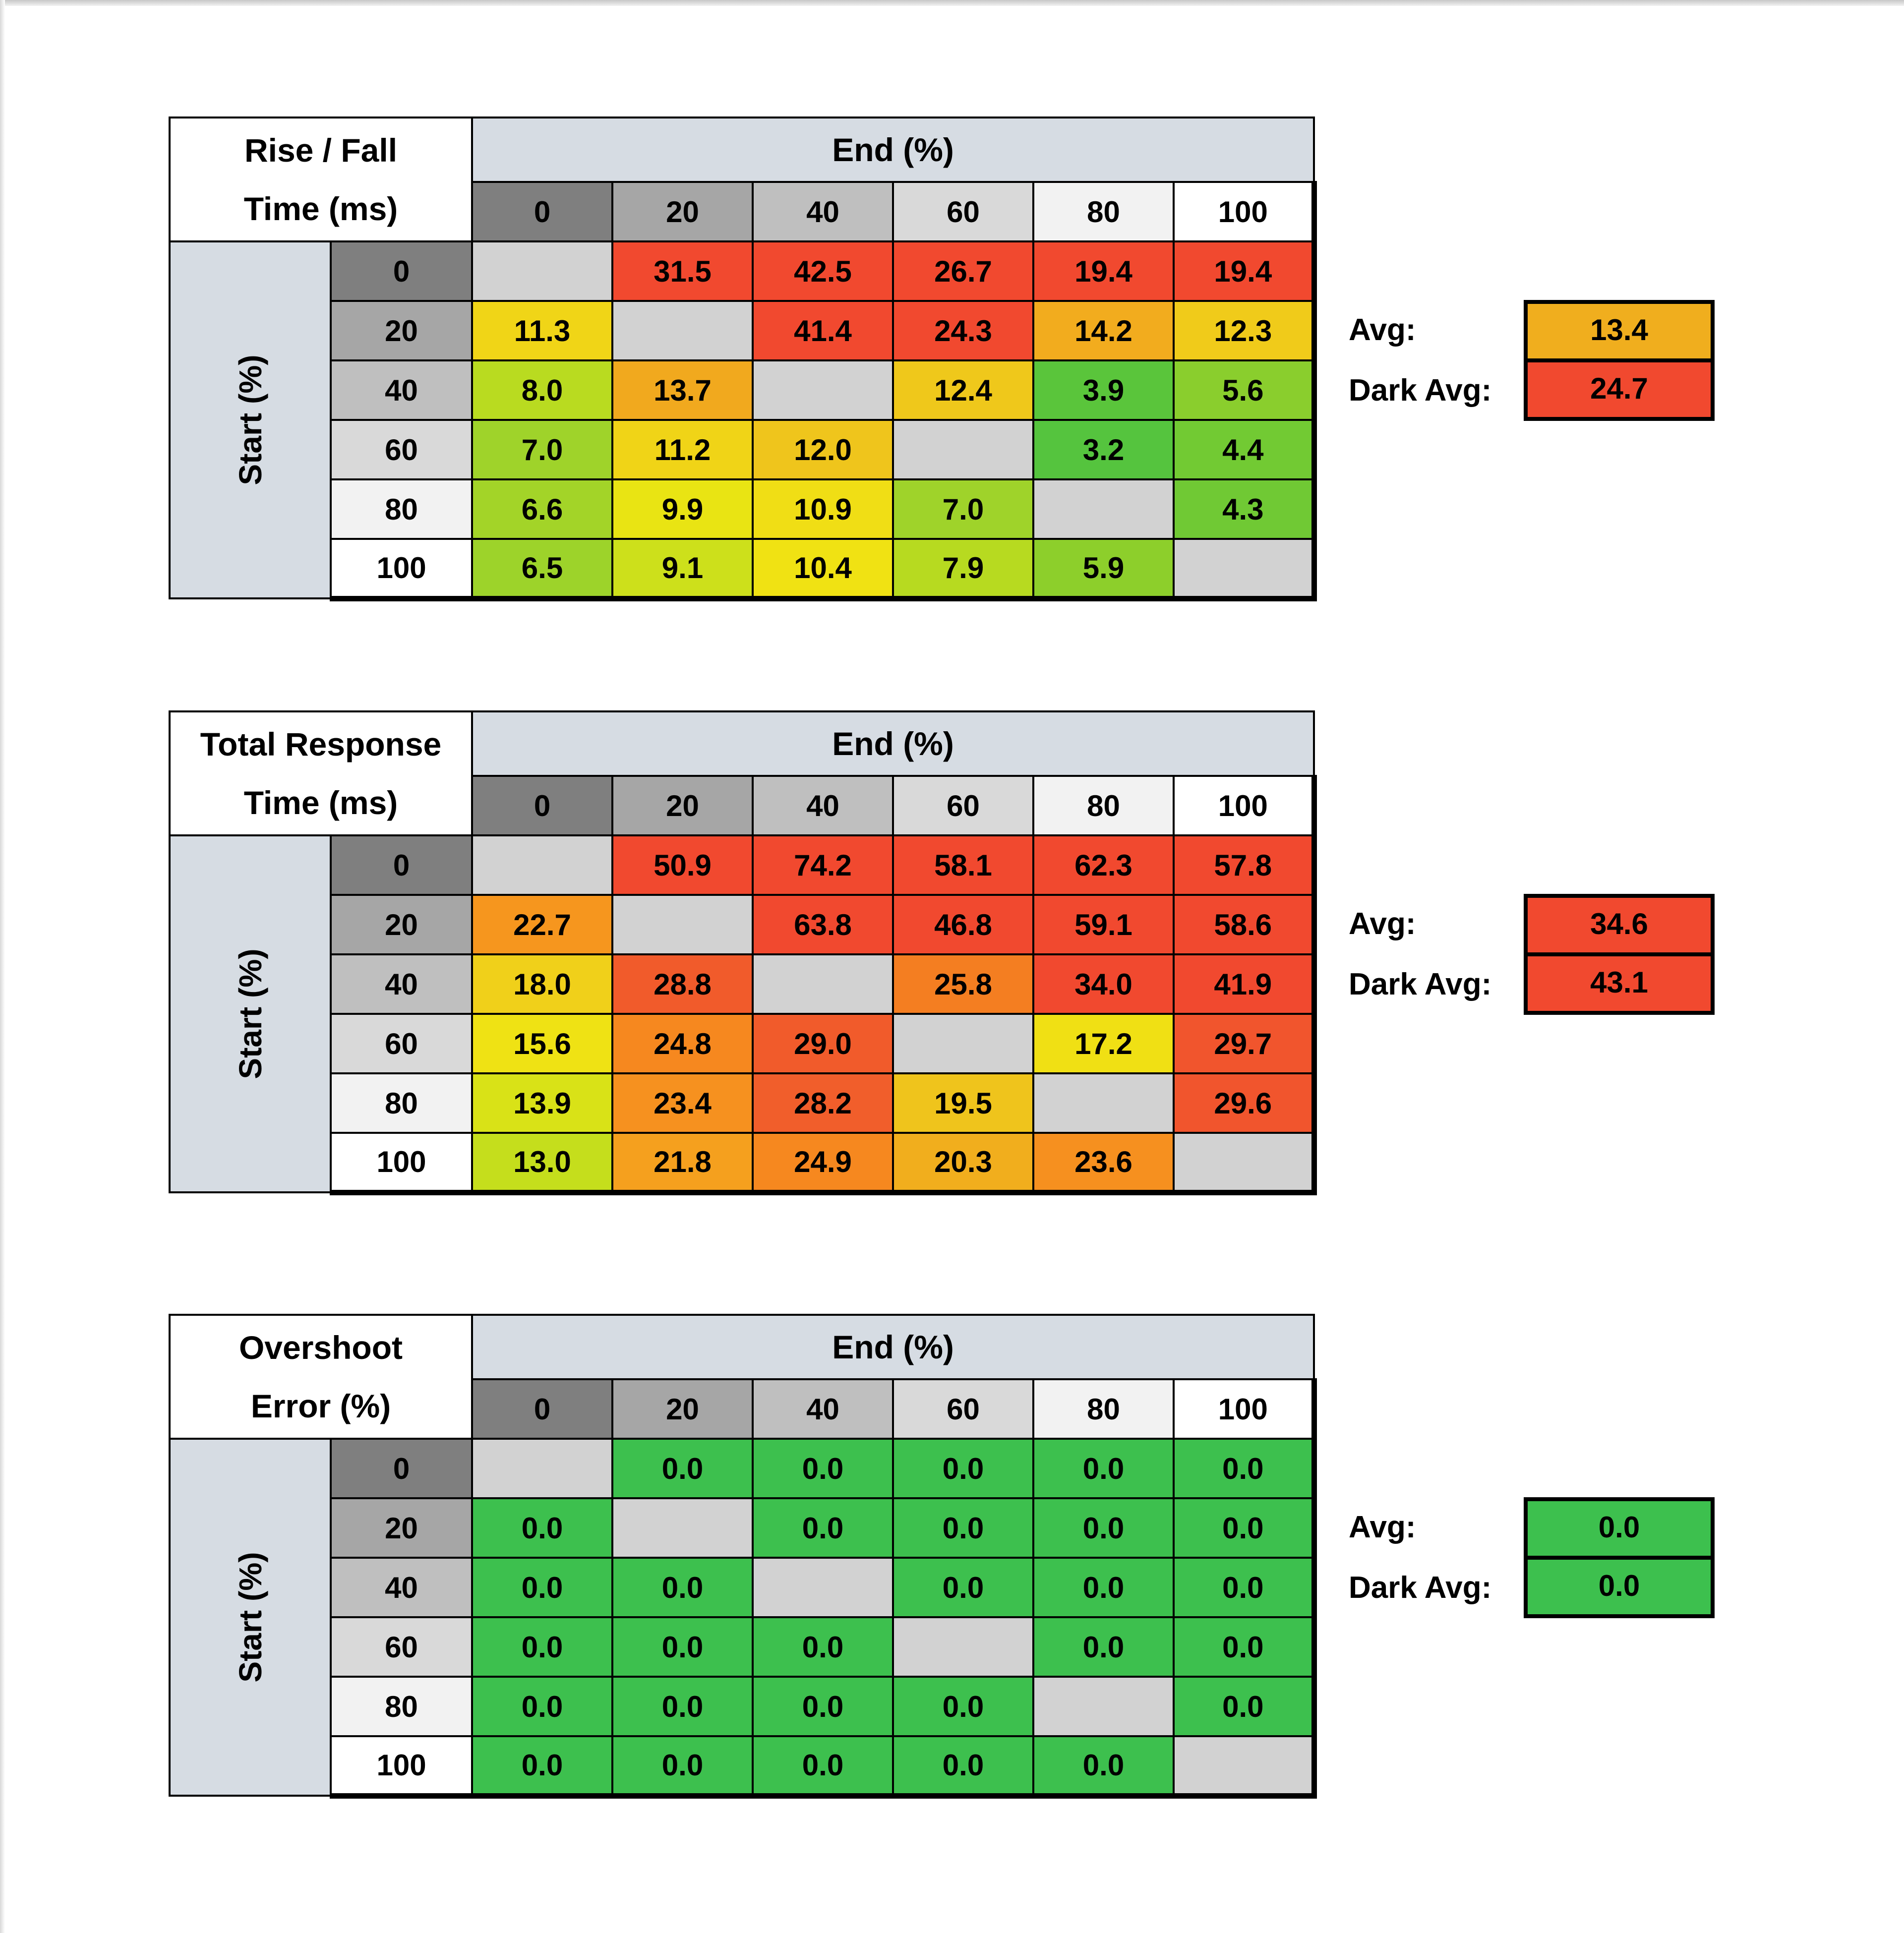 The width and height of the screenshot is (1904, 1933). I want to click on value-cell: 12.0, so click(823, 449).